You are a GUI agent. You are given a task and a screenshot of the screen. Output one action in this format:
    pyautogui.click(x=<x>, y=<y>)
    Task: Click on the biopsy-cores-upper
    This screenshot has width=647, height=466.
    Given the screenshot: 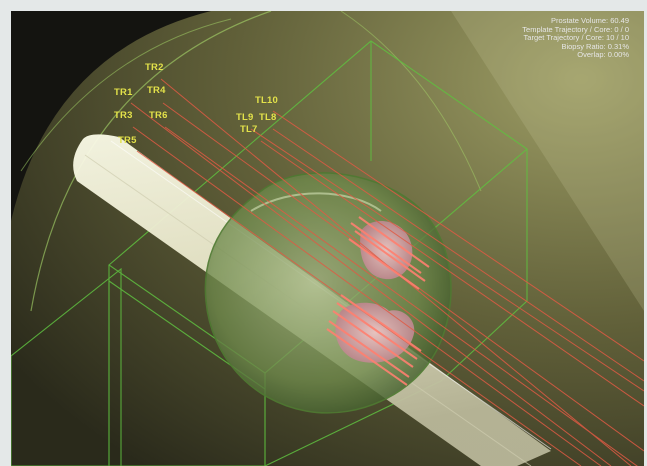 What is the action you would take?
    pyautogui.click(x=389, y=253)
    